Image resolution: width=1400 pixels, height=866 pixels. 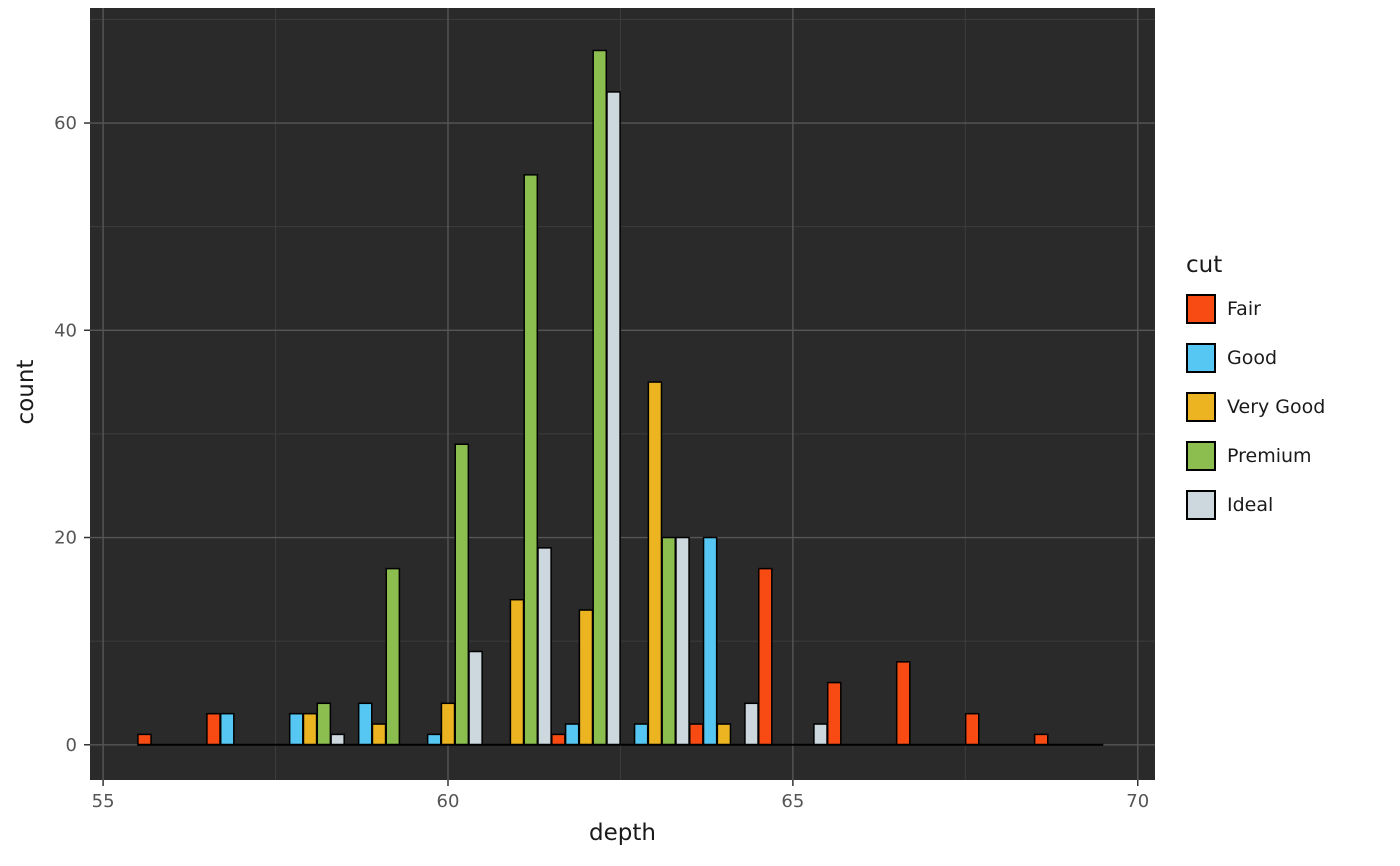 I want to click on x-tick-label: 70, so click(x=1137, y=801).